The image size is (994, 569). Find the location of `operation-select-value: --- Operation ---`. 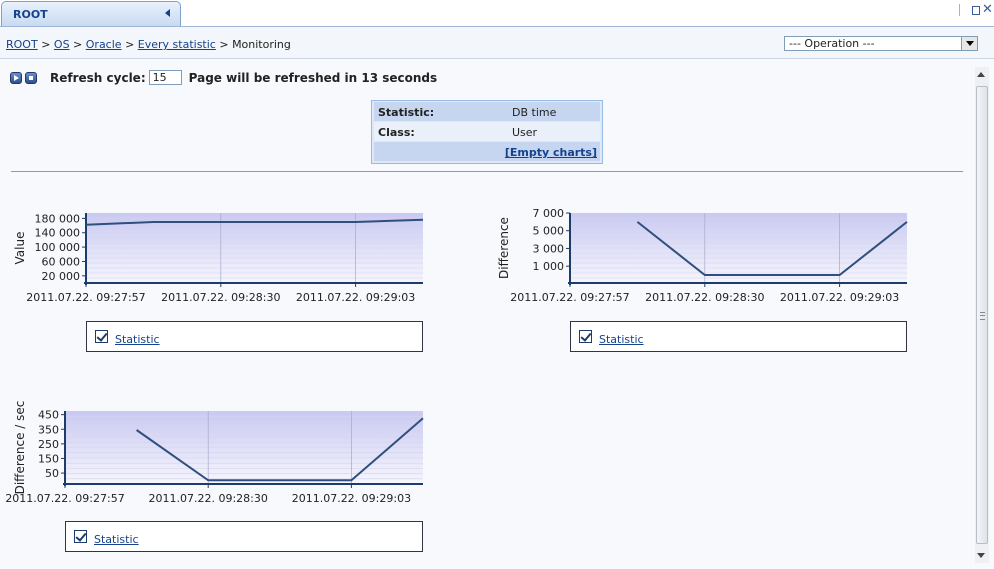

operation-select-value: --- Operation --- is located at coordinates (832, 43).